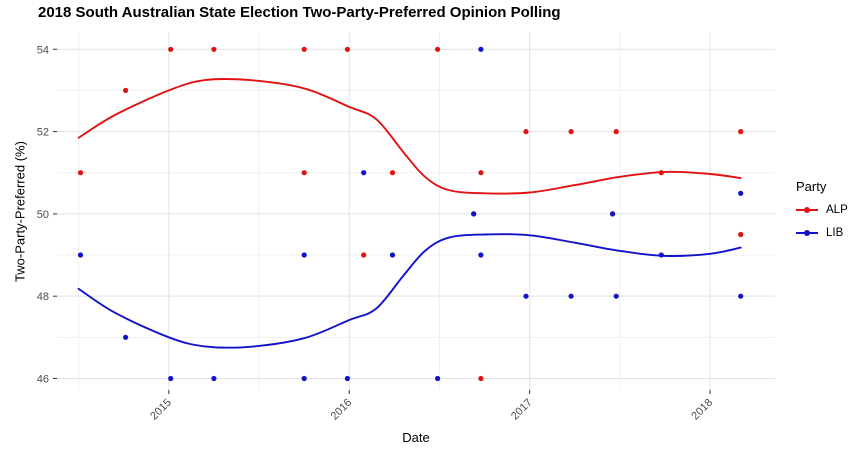  Describe the element at coordinates (416, 437) in the screenshot. I see `x-axis-title: Date` at that location.